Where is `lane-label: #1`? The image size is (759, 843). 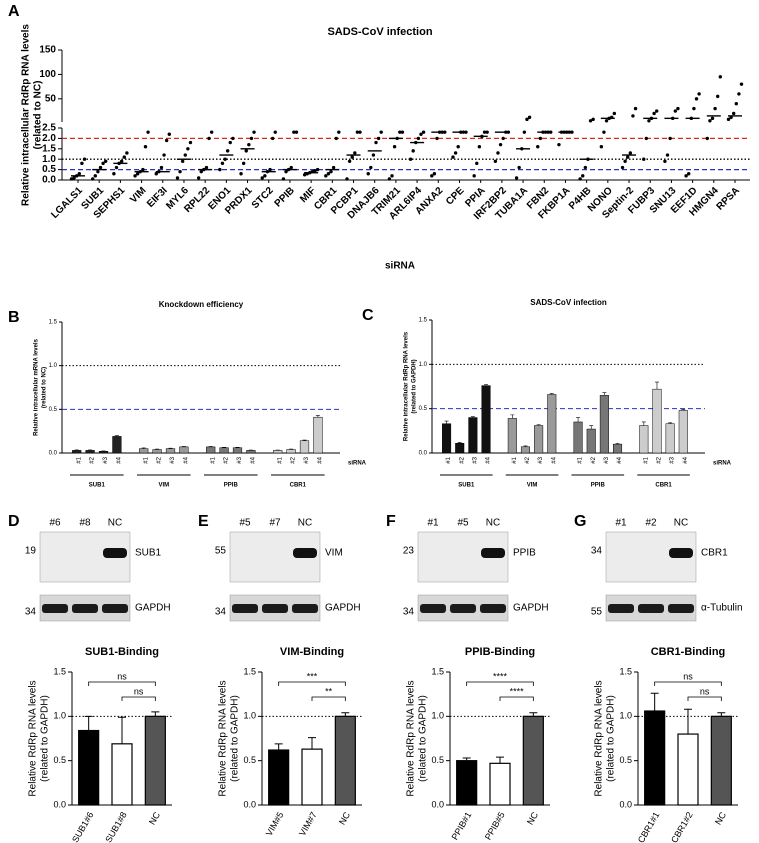
lane-label: #1 is located at coordinates (433, 523).